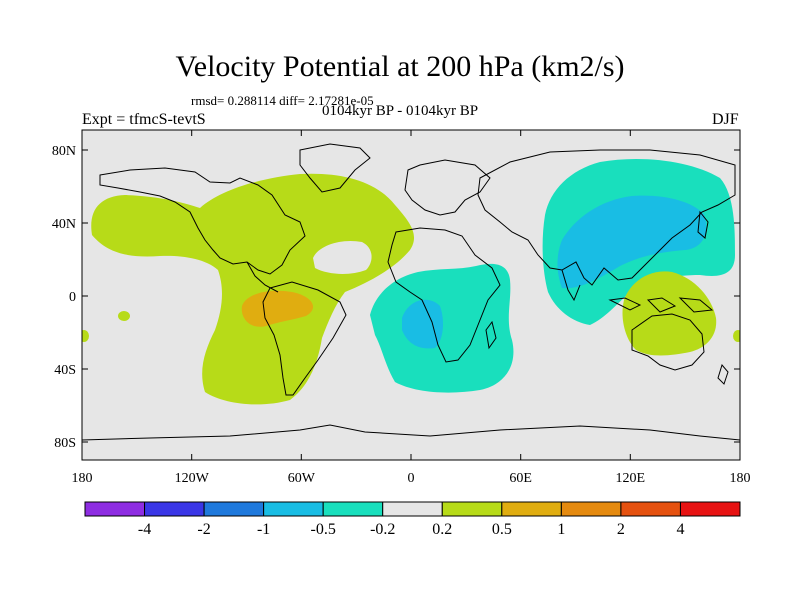  Describe the element at coordinates (65, 443) in the screenshot. I see `lat-tick-label: 80S` at that location.